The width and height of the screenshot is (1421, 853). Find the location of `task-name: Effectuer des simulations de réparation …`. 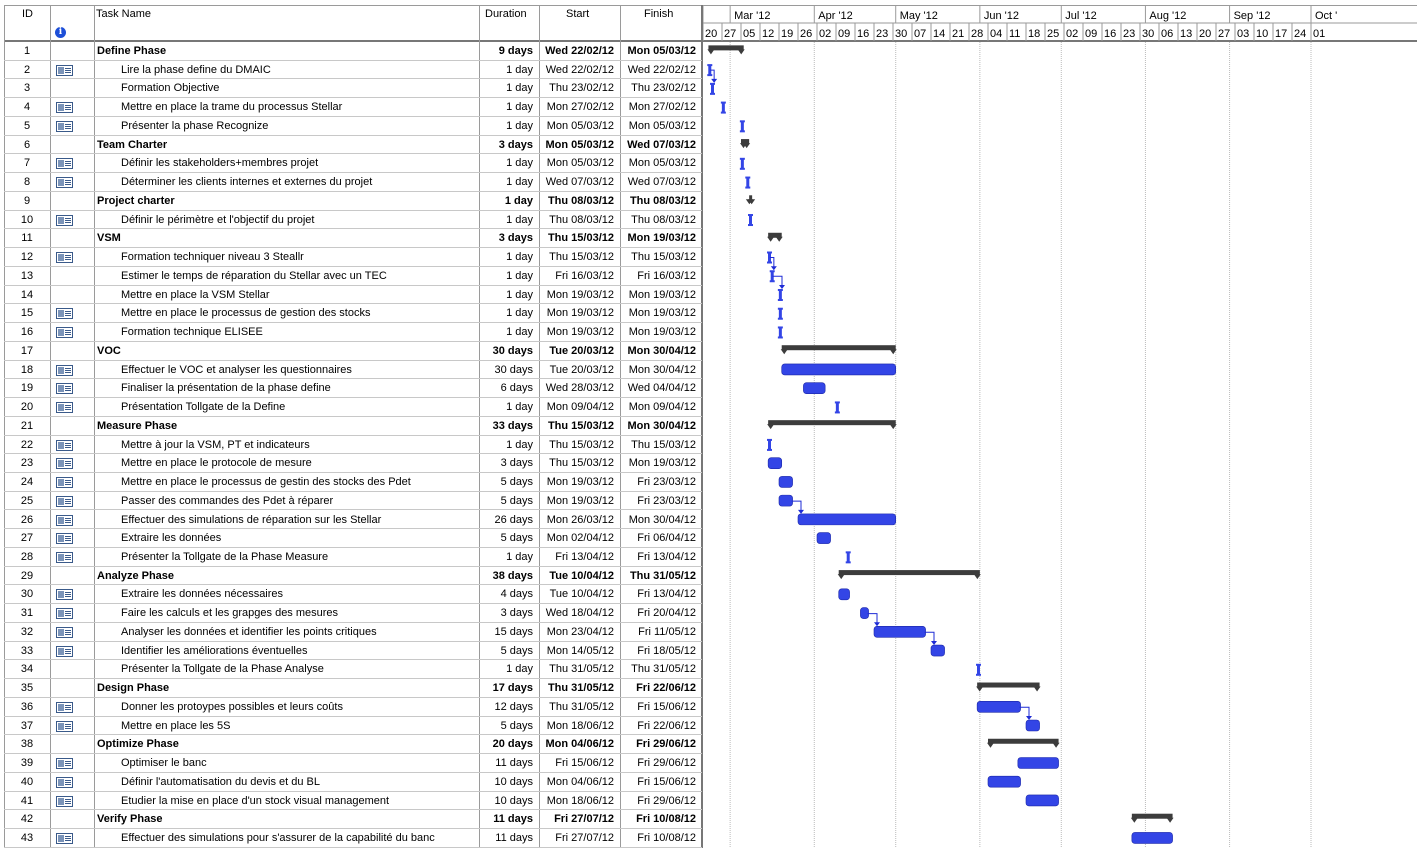

task-name: Effectuer des simulations de réparation … is located at coordinates (251, 519).